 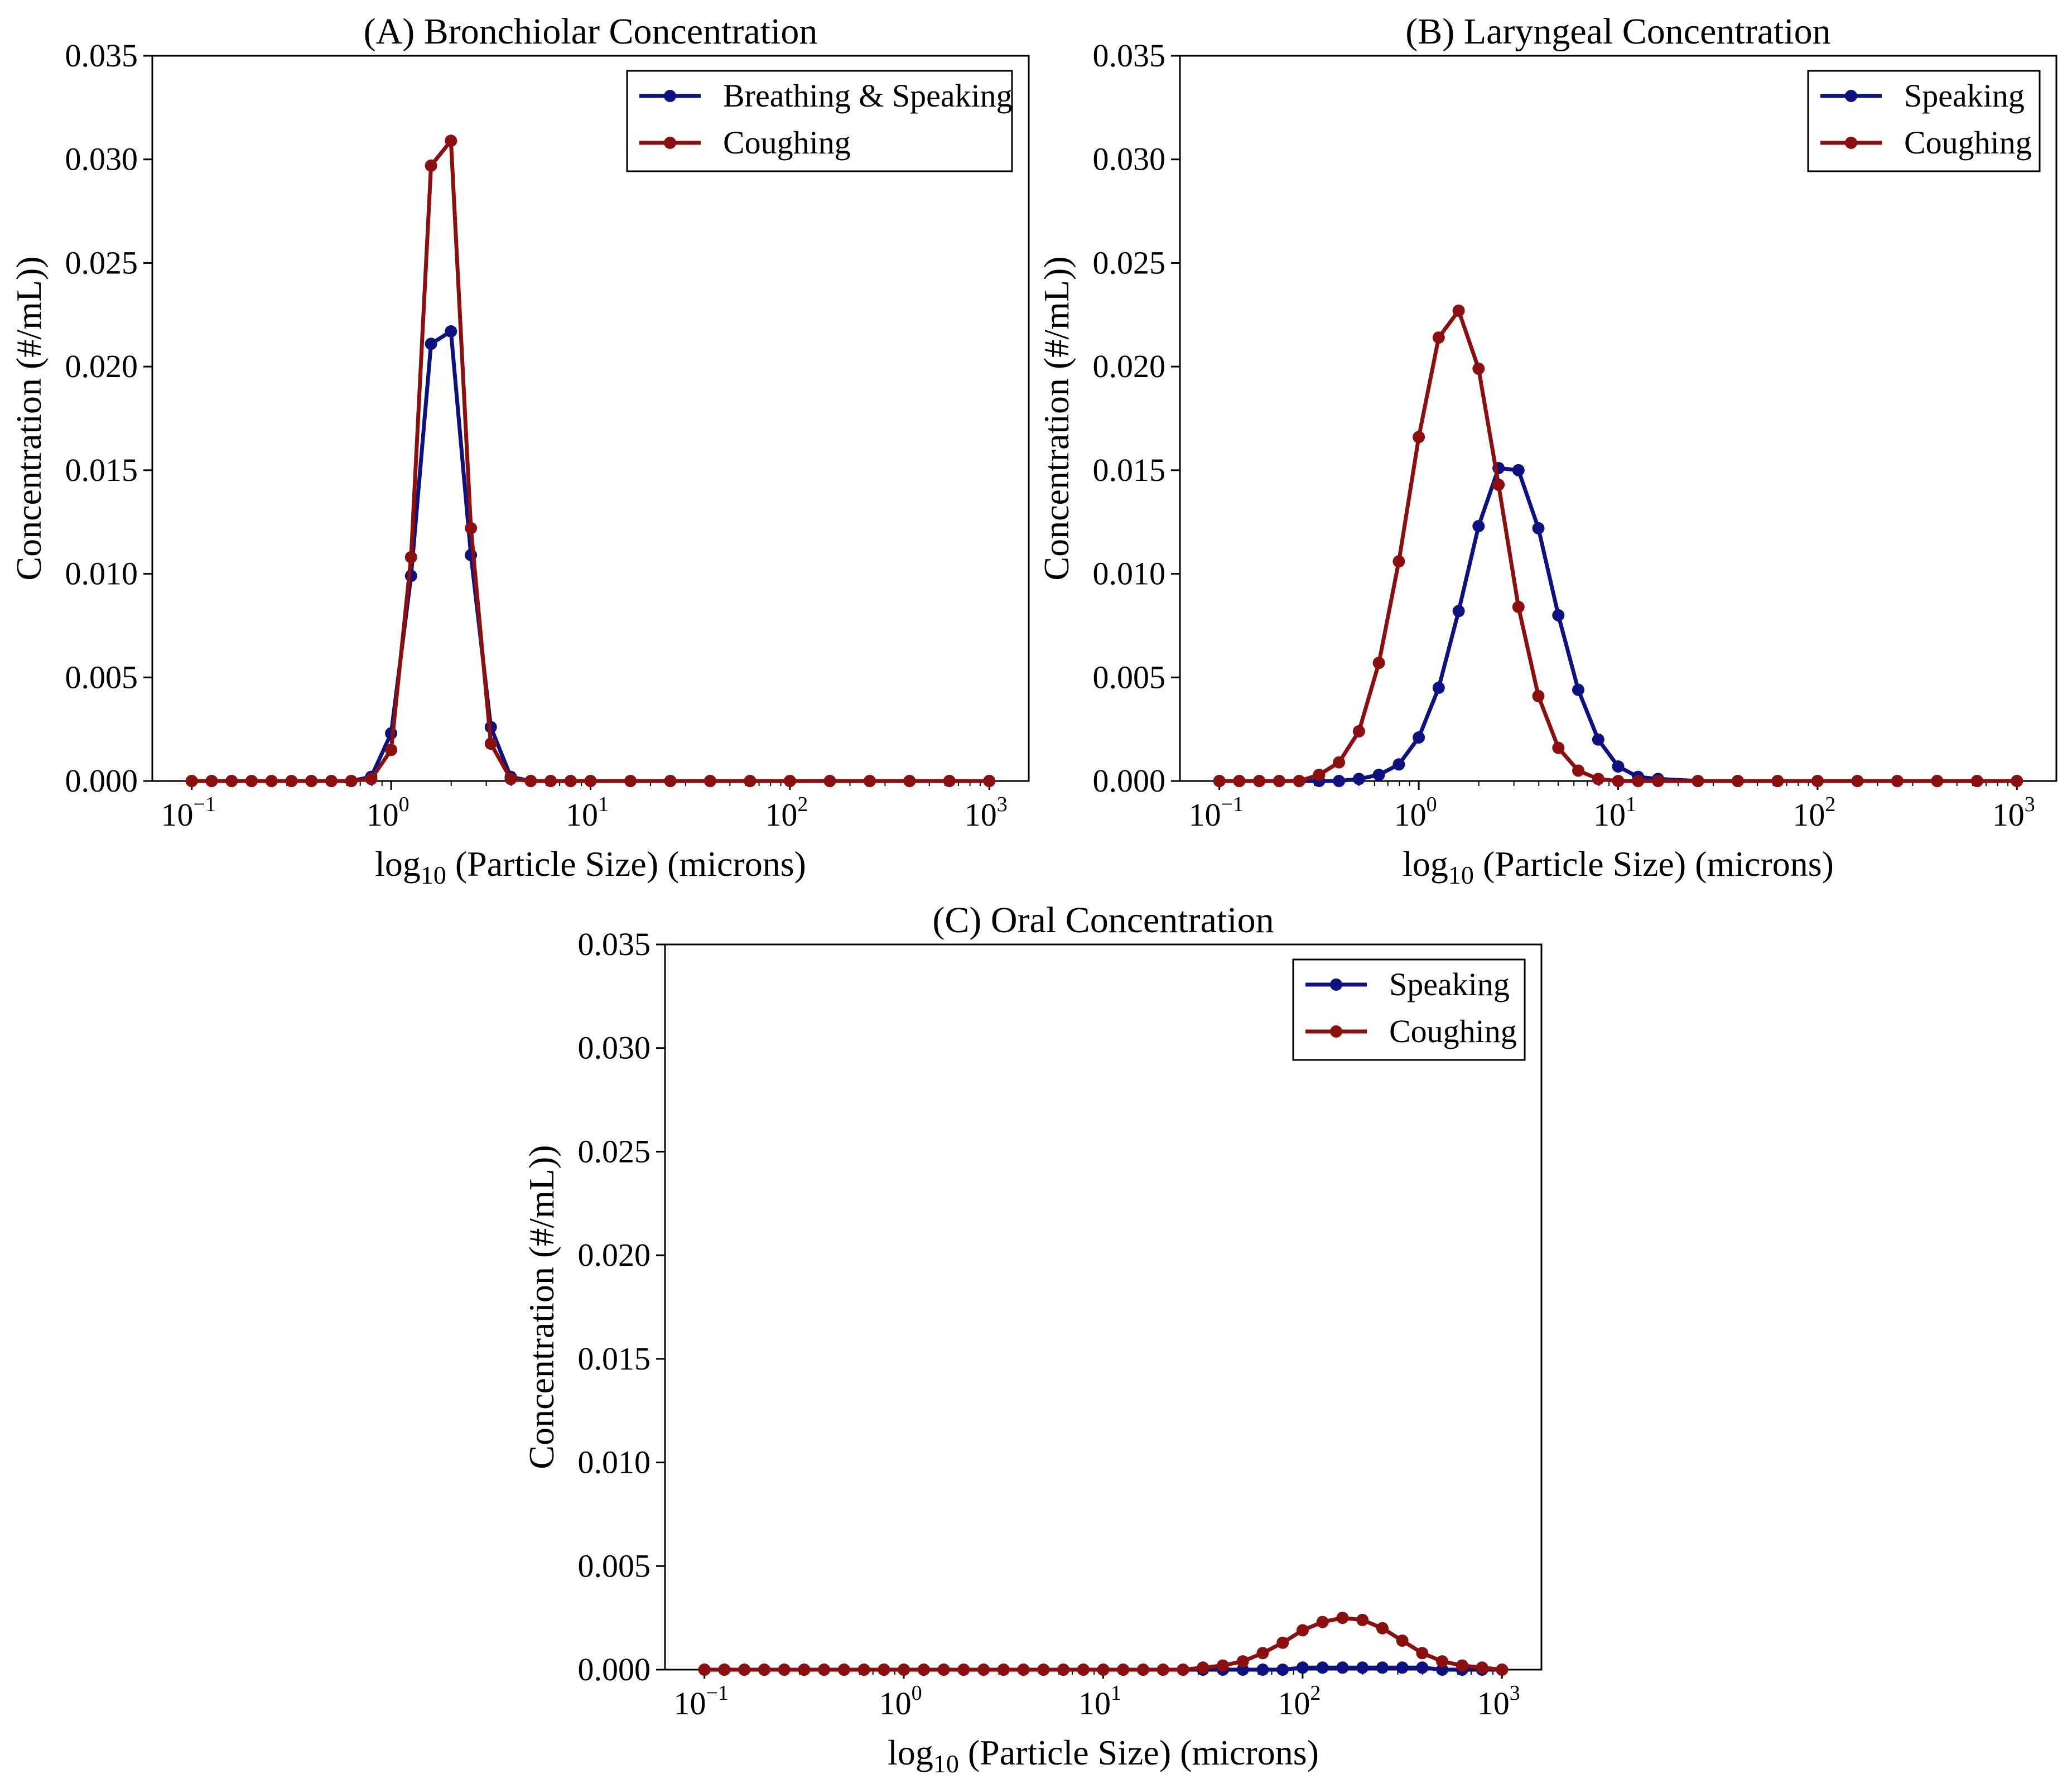 I want to click on x-axis-label: log10 (Particle Size) (microns), so click(x=590, y=866).